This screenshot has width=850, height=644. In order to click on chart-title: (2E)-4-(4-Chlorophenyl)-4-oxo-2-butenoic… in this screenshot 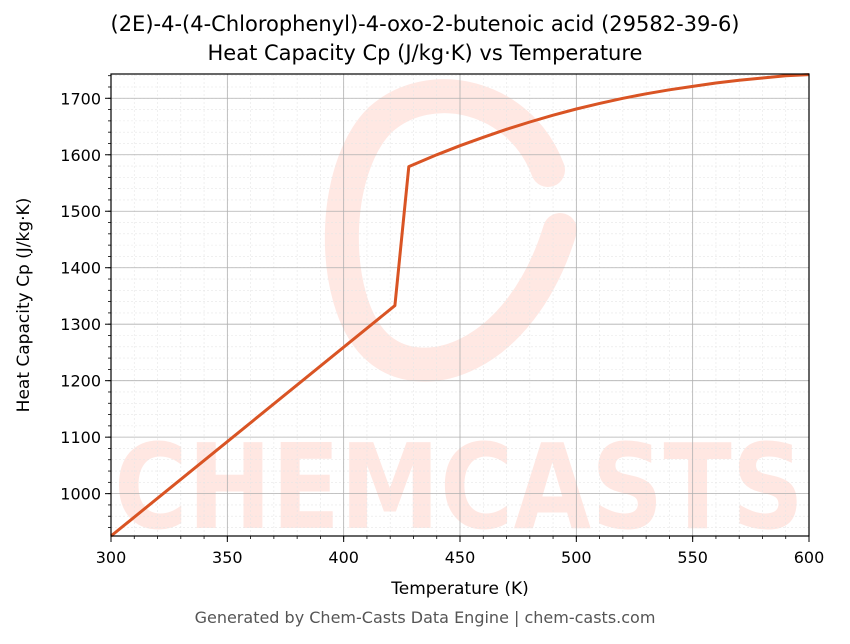, I will do `click(425, 24)`.